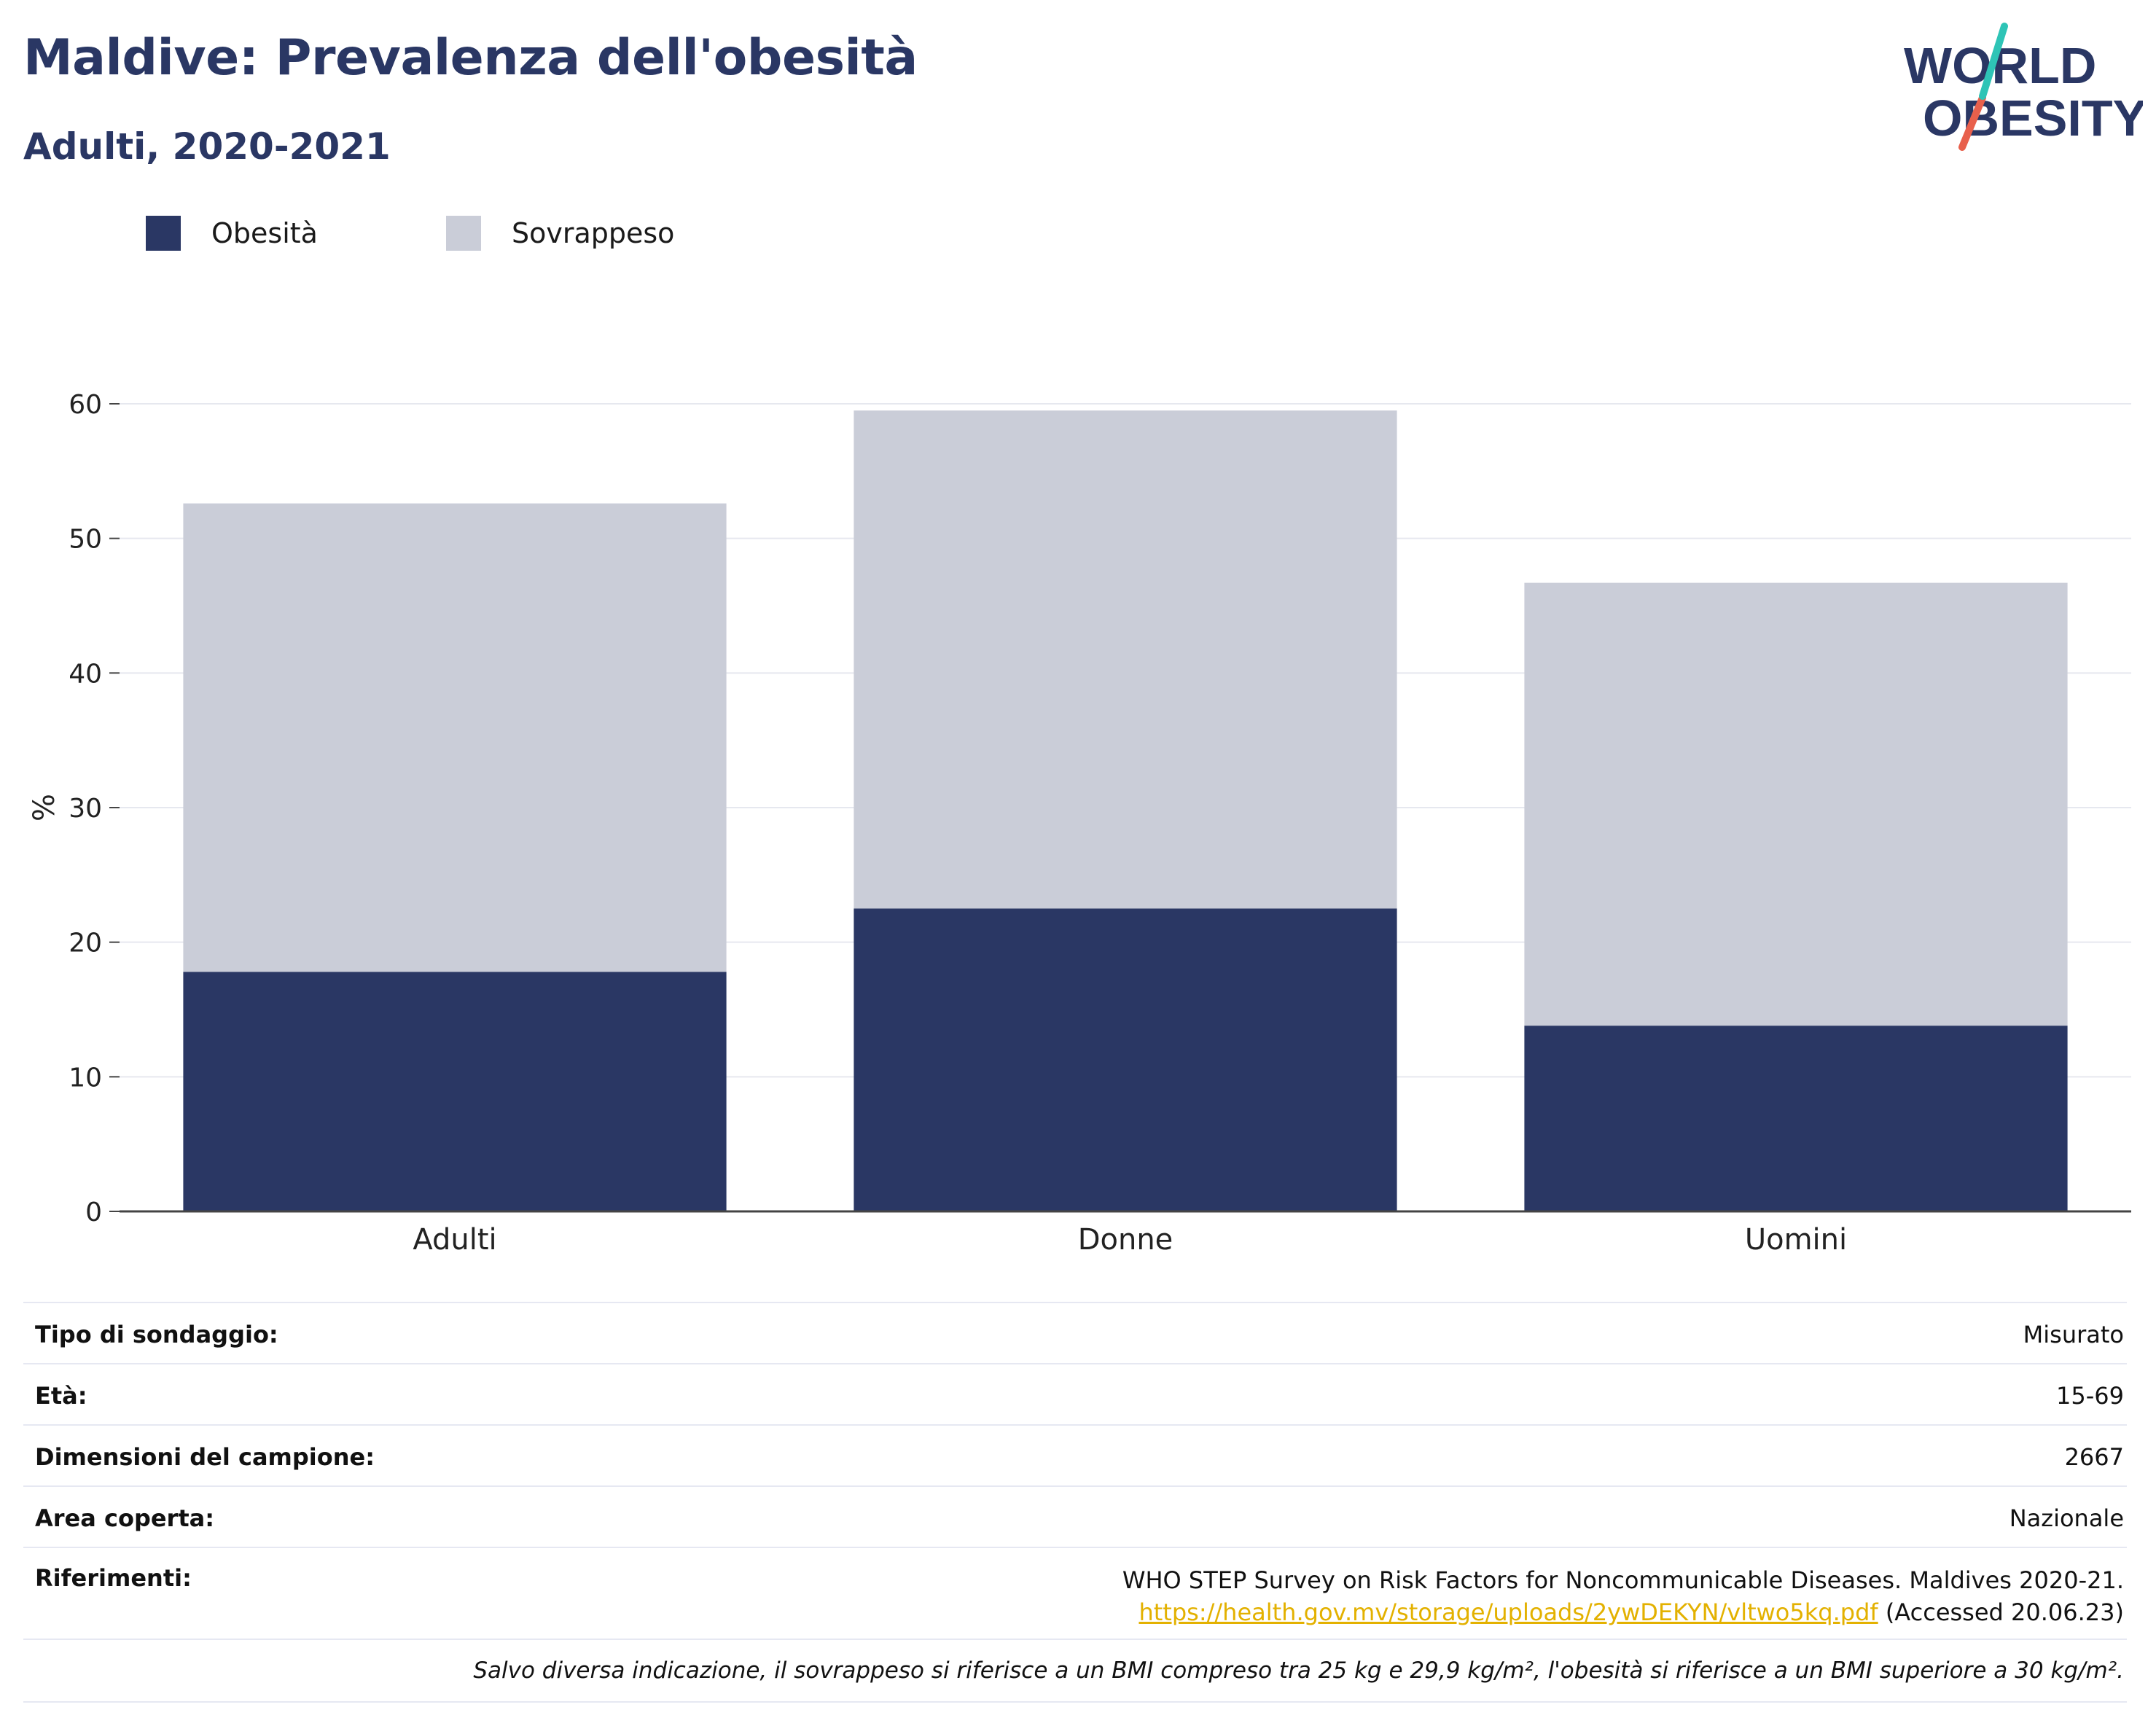 The height and width of the screenshot is (1734, 2156). I want to click on info-label-sample-size: Dimensioni del campione:, so click(205, 1457).